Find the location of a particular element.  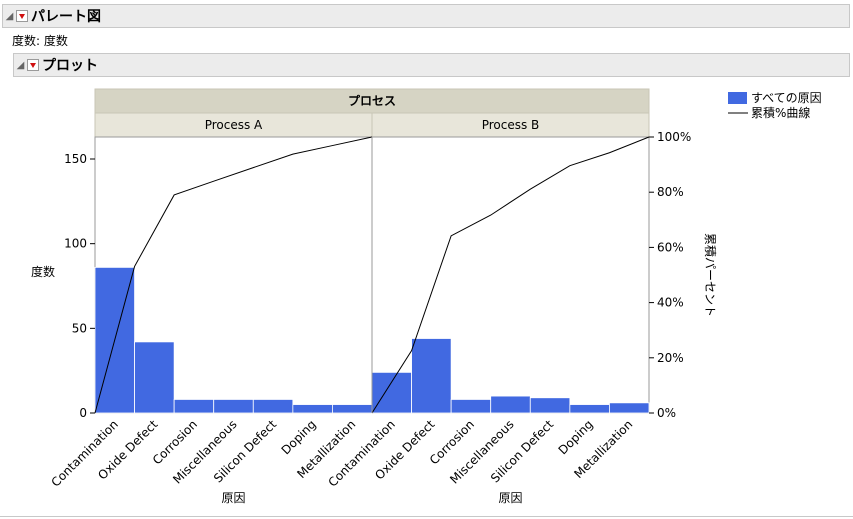

group-title: プロセス is located at coordinates (372, 100).